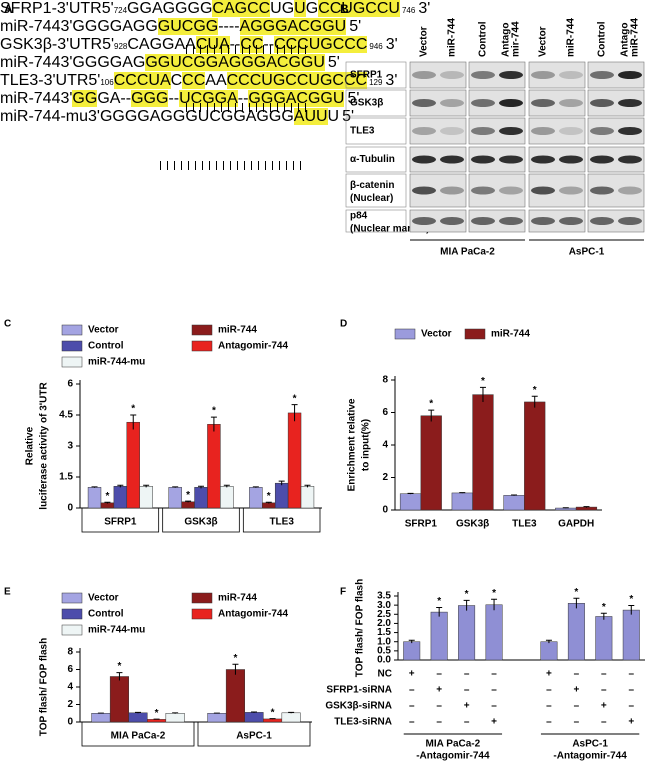 This screenshot has width=650, height=768. I want to click on protein-note: (Nuclear), so click(371, 198).